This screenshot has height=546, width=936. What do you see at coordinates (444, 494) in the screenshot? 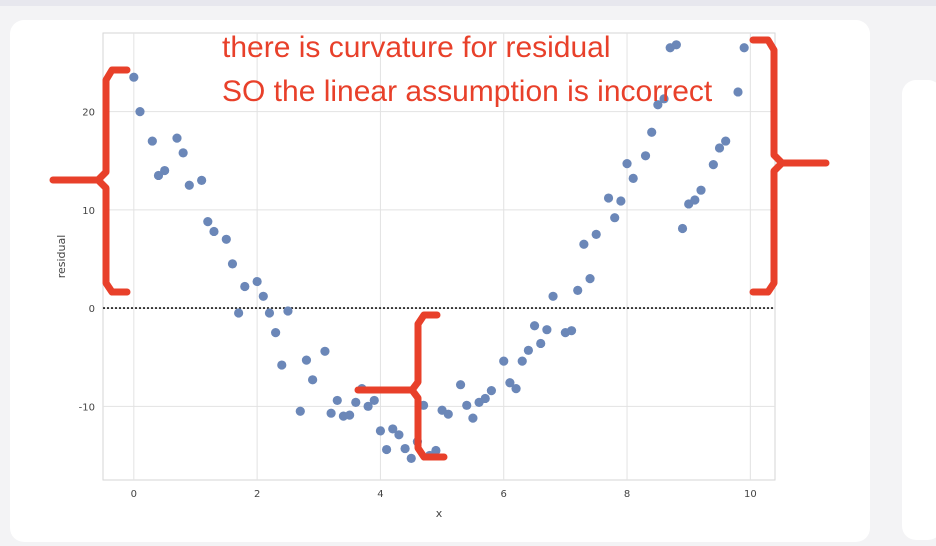
I see `x-tick-labels: 0 2 4 6 8 10` at bounding box center [444, 494].